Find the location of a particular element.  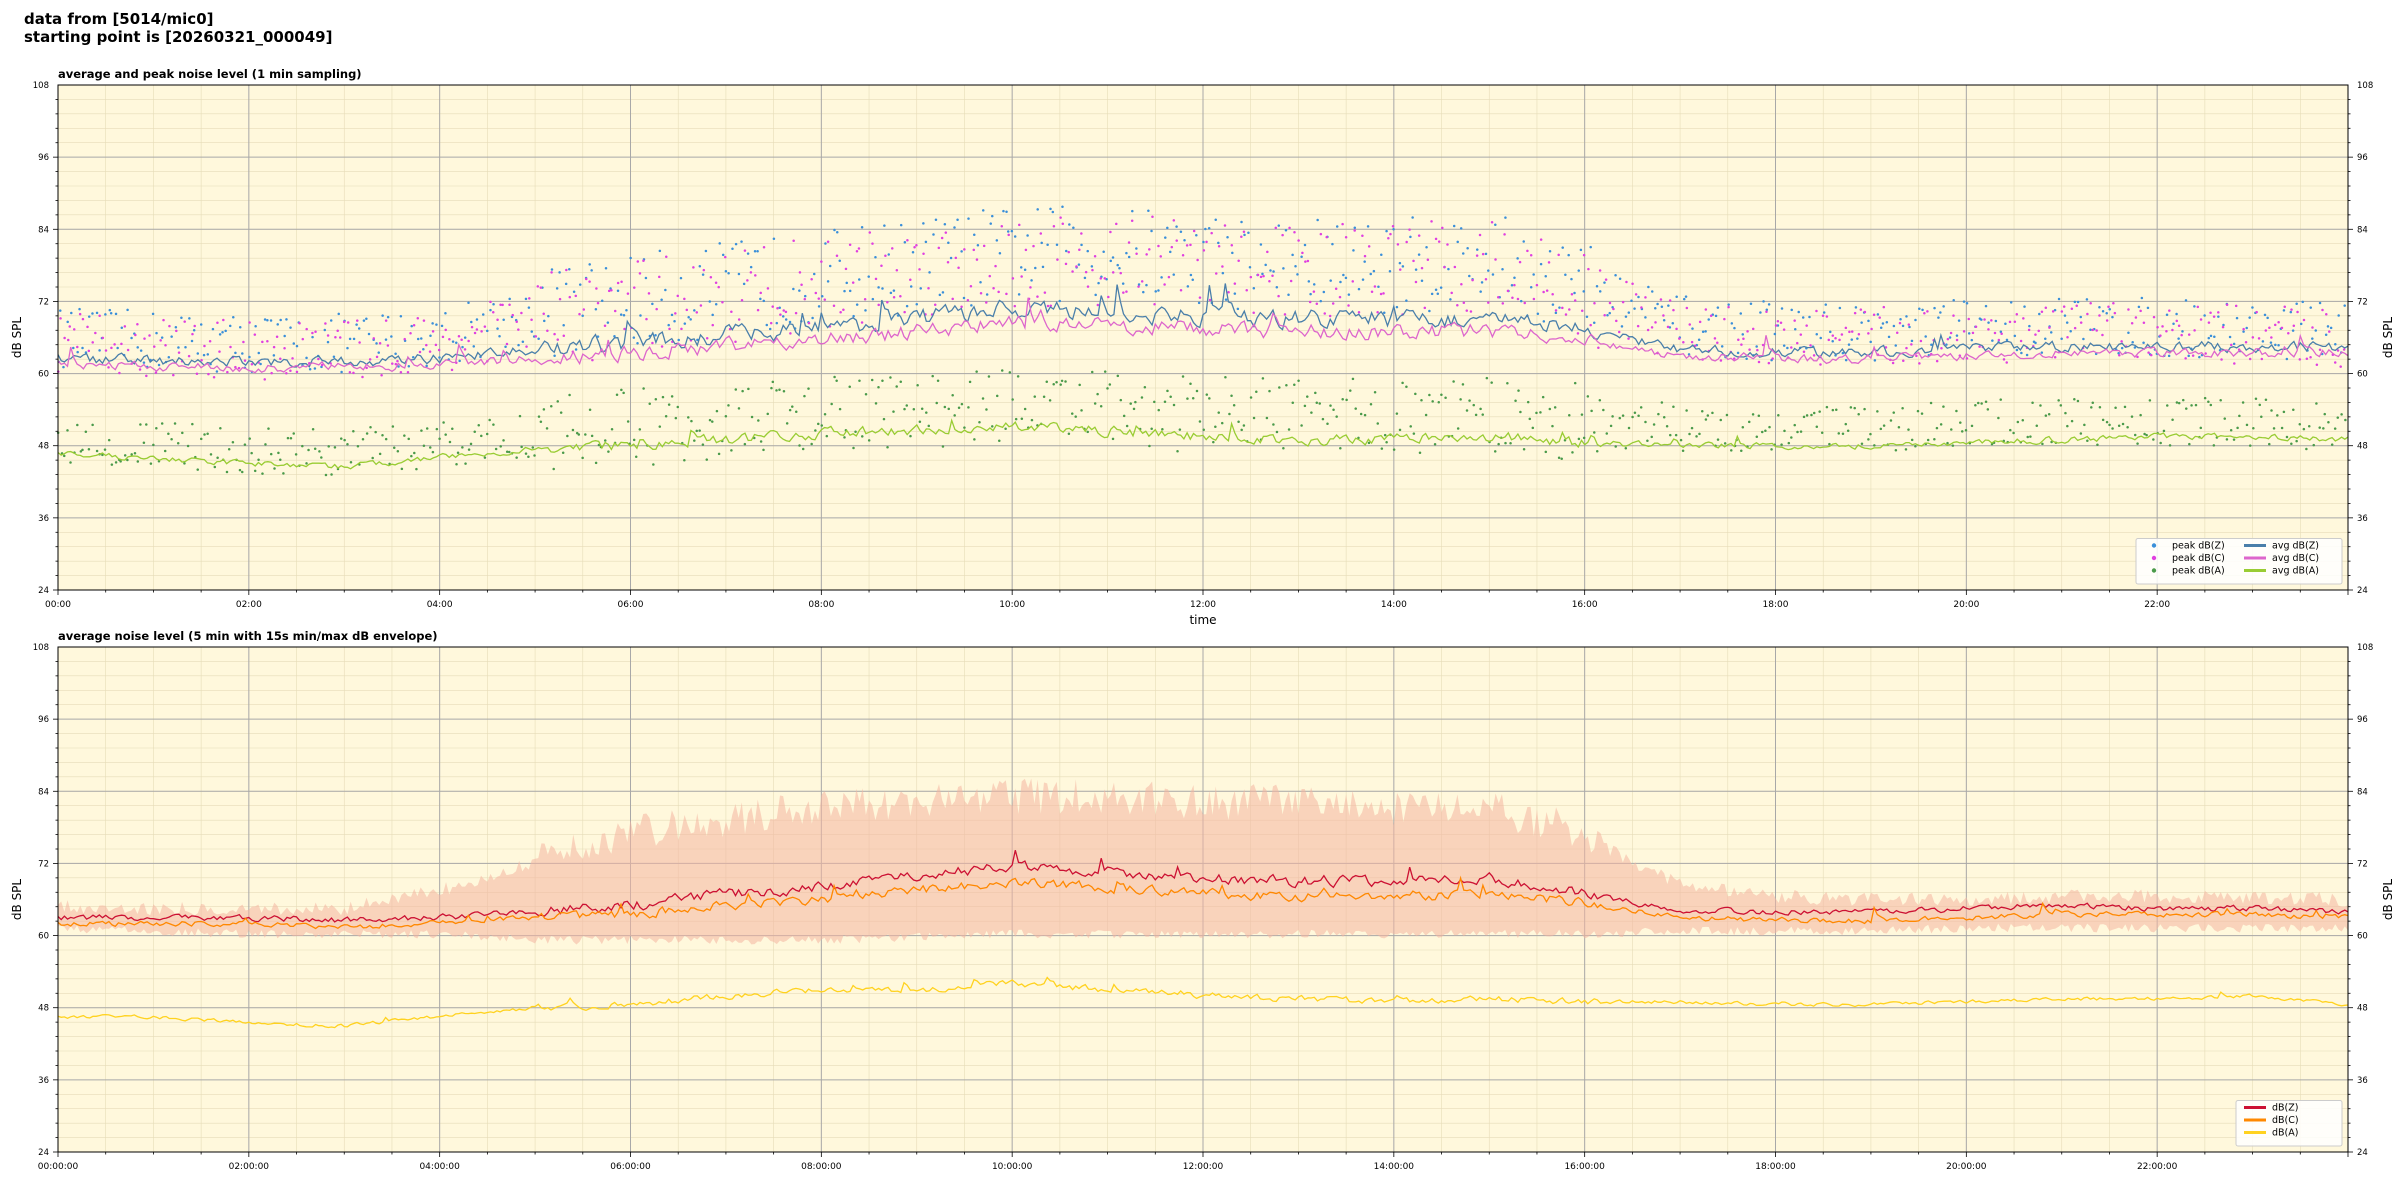

header-source-line: data from [5014/mic0] is located at coordinates (119, 19).